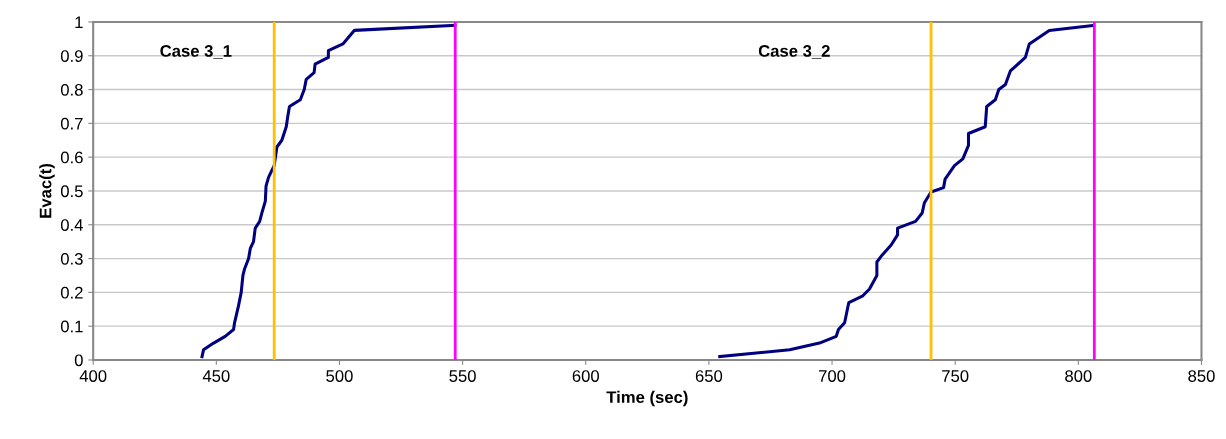  Describe the element at coordinates (93, 376) in the screenshot. I see `x-tick-label: 400` at that location.